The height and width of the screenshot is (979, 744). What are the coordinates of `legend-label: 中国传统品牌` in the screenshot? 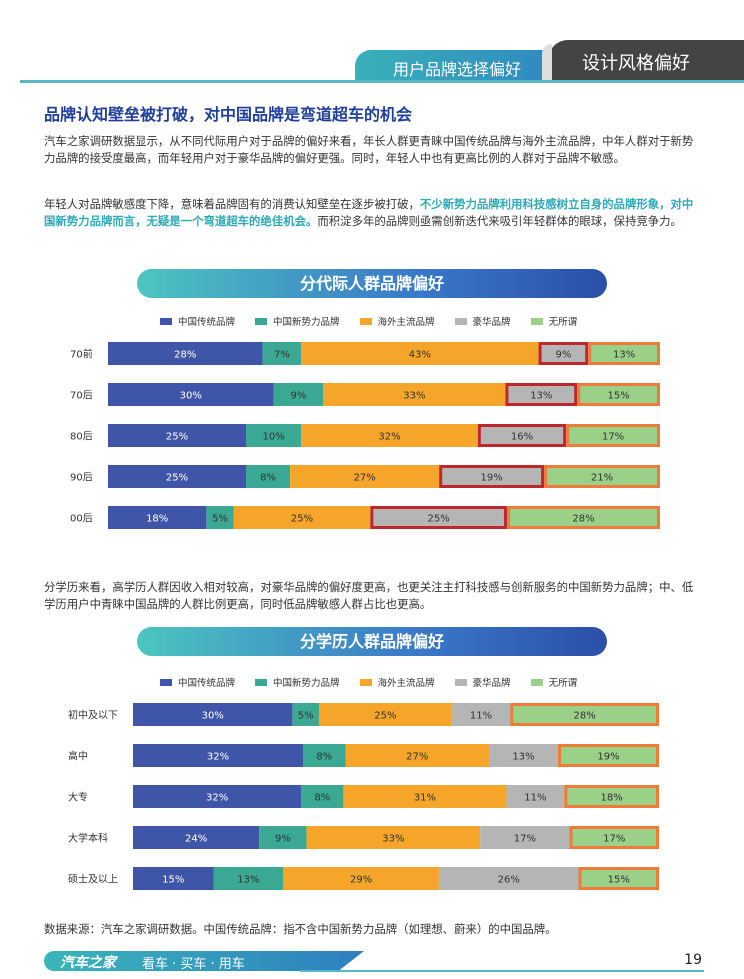 It's located at (207, 322).